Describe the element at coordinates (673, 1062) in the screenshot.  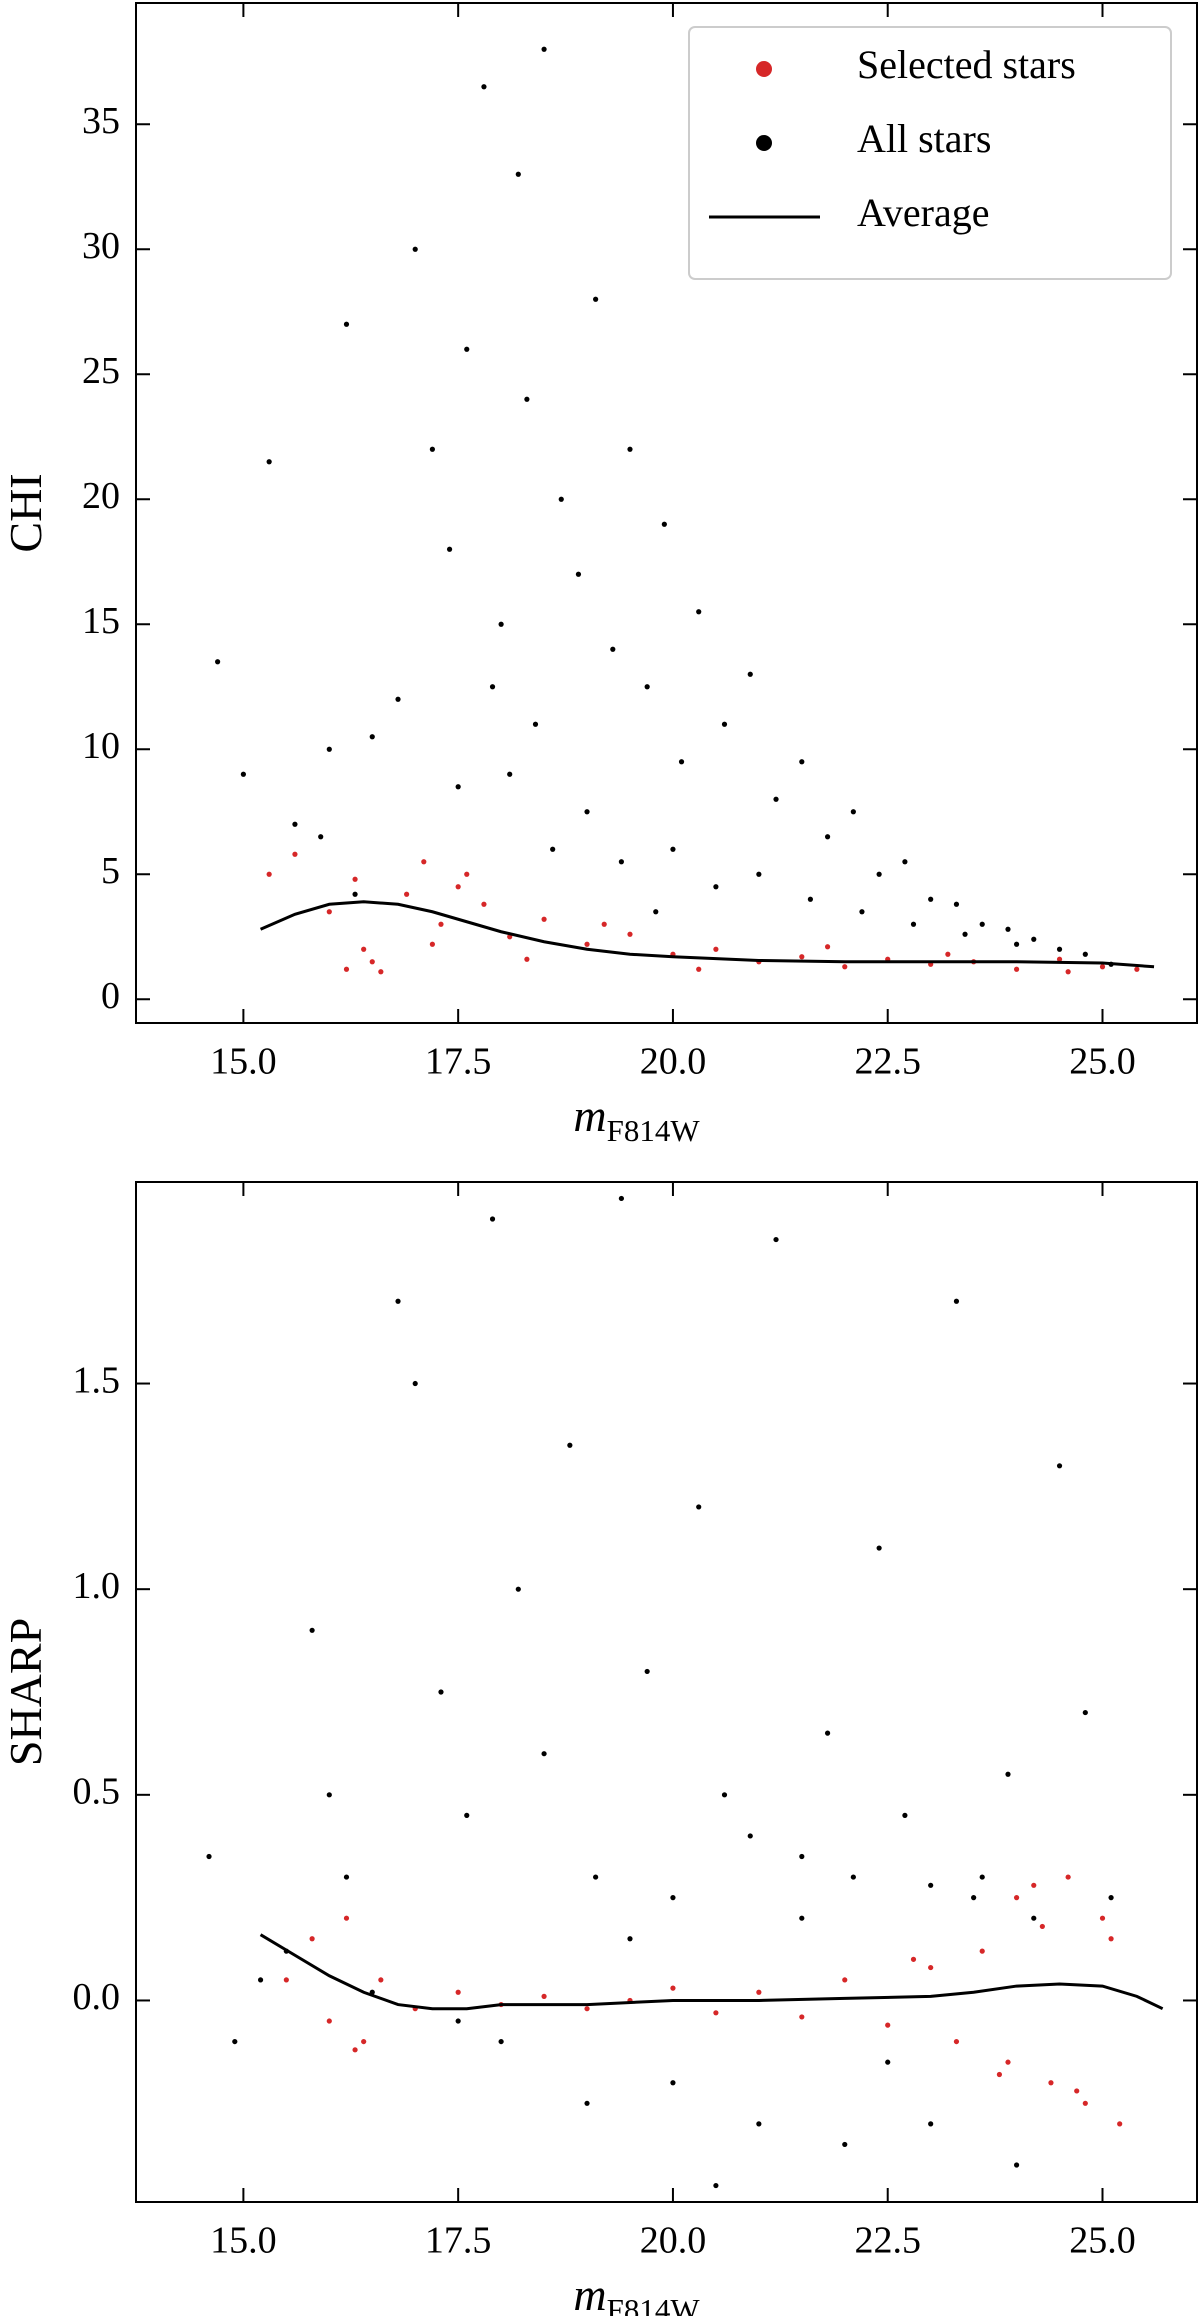
I see `x-tick-label: 20.0` at that location.